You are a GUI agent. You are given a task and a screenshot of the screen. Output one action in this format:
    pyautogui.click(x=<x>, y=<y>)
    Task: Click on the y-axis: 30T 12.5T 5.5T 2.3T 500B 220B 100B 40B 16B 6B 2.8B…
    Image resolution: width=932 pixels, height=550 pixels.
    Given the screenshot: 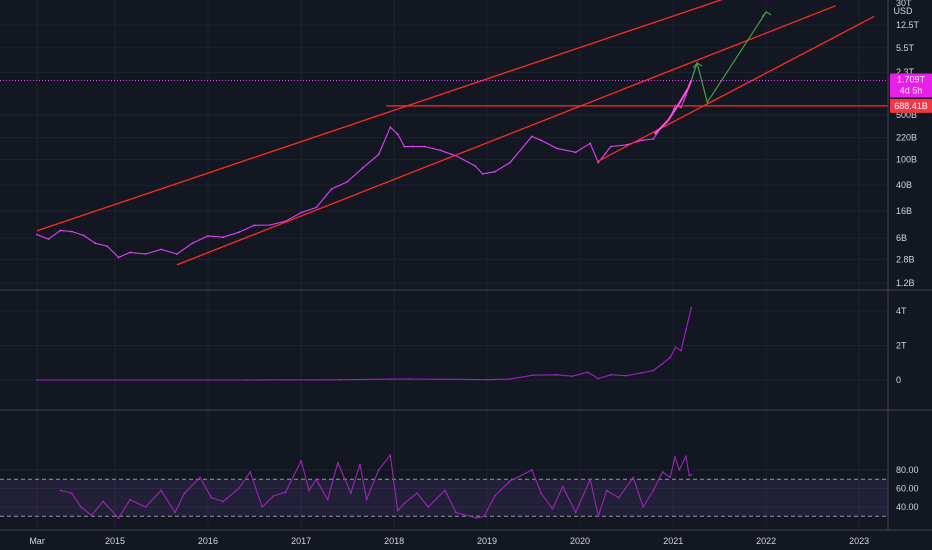 What is the action you would take?
    pyautogui.click(x=906, y=256)
    